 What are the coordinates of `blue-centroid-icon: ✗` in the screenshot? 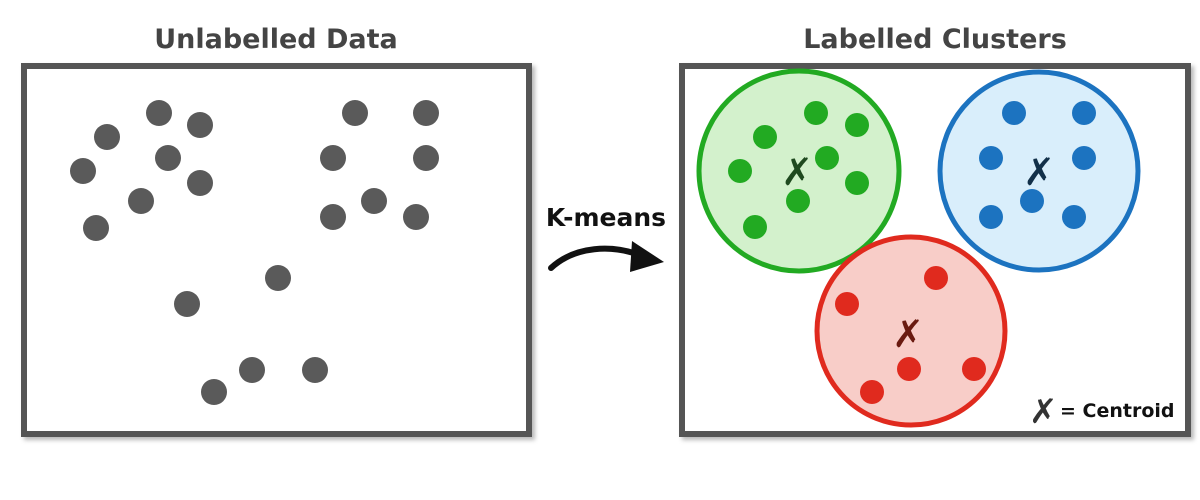 It's located at (1039, 172).